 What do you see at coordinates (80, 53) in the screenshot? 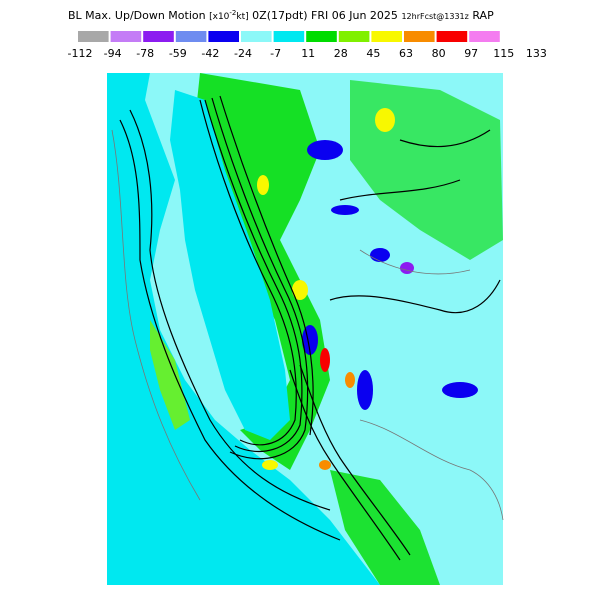
I see `colorbar-label: -112` at bounding box center [80, 53].